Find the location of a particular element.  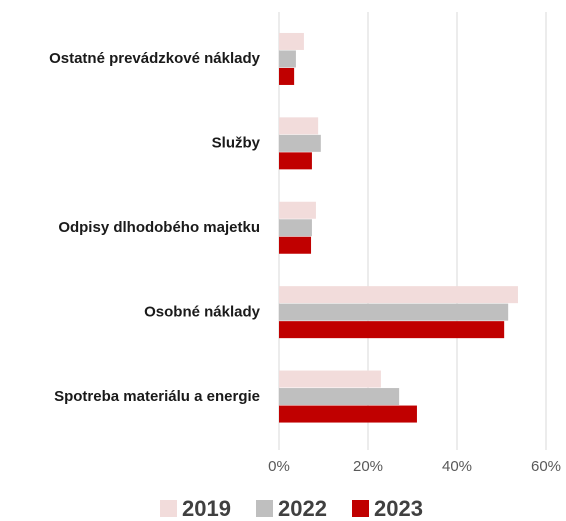

category-label: Služby is located at coordinates (236, 143).